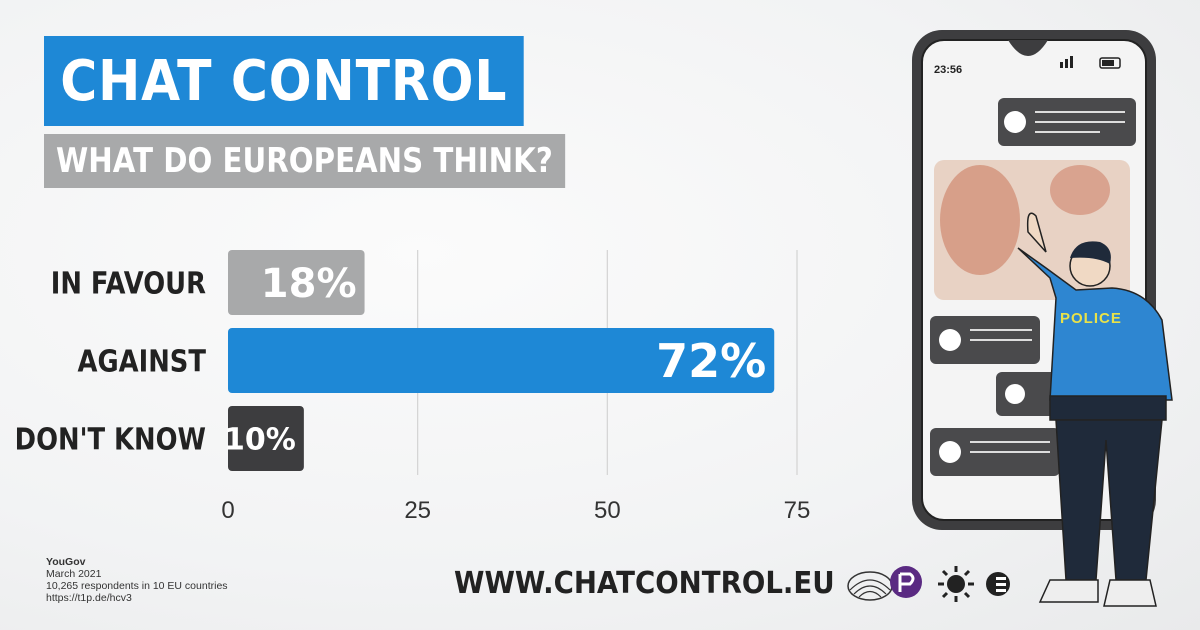  Describe the element at coordinates (870, 586) in the screenshot. I see `european-parliament-logo` at that location.